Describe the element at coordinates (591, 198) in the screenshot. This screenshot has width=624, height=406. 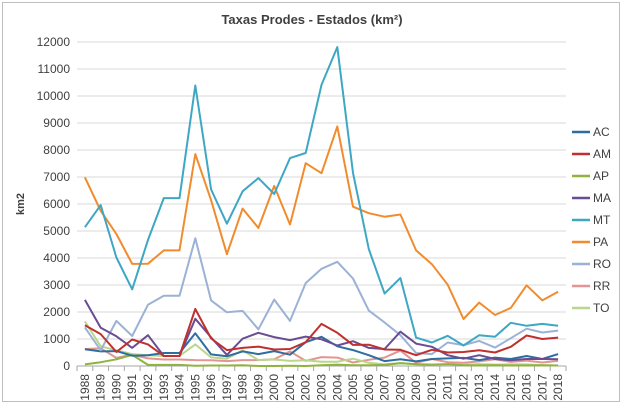
I see `legend-item-ma: MA` at that location.